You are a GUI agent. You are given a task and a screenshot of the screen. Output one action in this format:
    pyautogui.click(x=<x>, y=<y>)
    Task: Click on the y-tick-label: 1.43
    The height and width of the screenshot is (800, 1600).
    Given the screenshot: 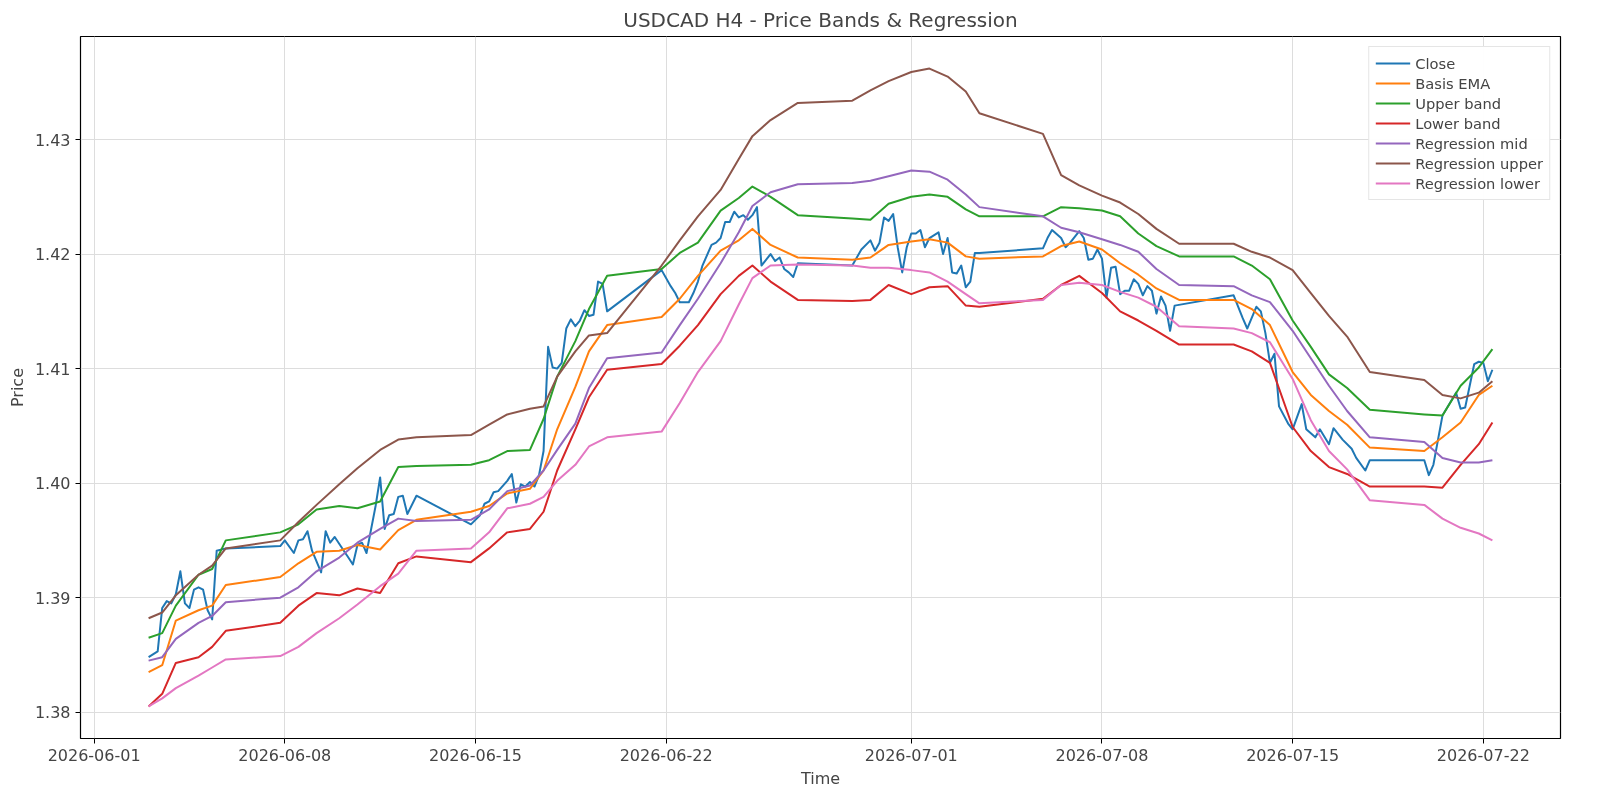 What is the action you would take?
    pyautogui.click(x=52, y=140)
    